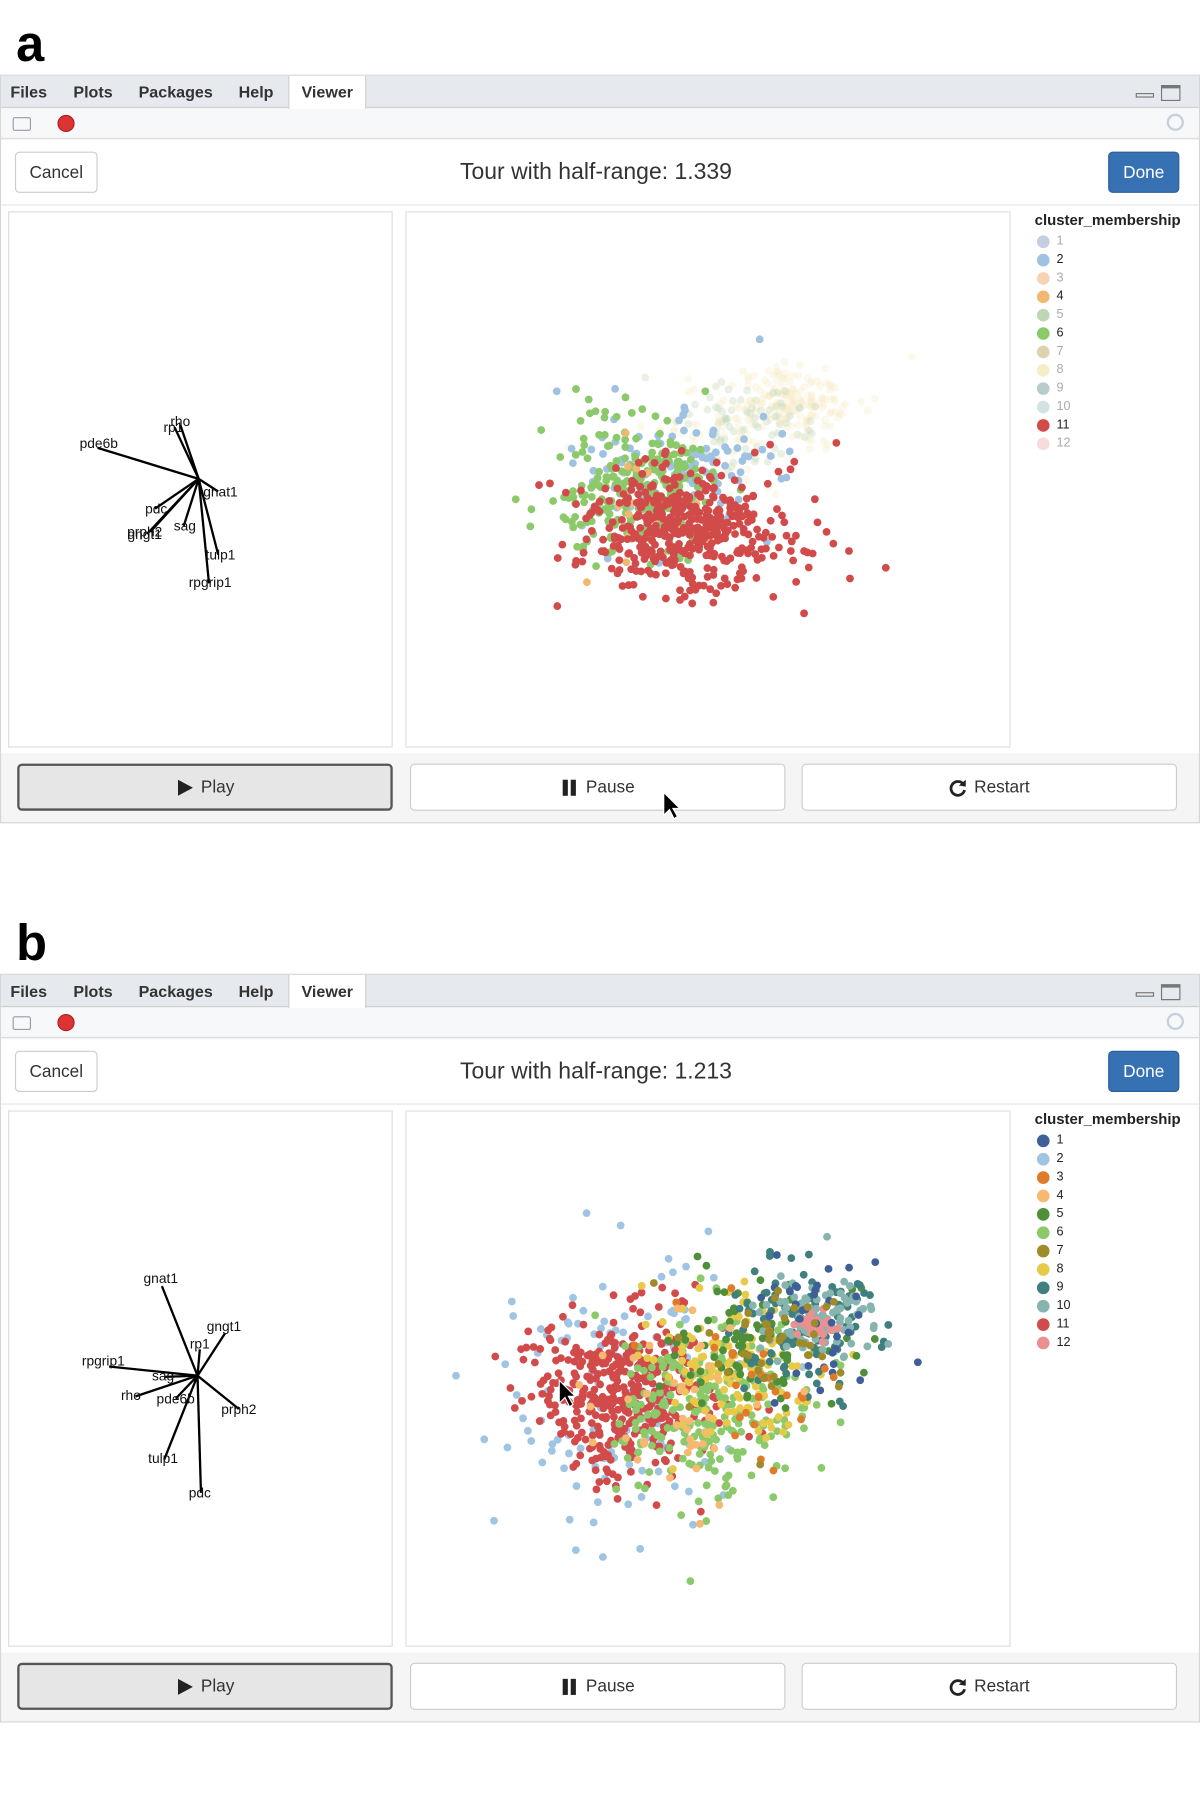  Describe the element at coordinates (1060, 388) in the screenshot. I see `legend-label: 9` at that location.